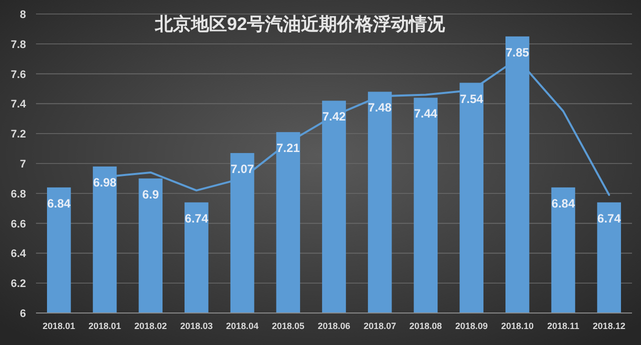  What do you see at coordinates (18, 134) in the screenshot?
I see `y-tick-label: 7.2` at bounding box center [18, 134].